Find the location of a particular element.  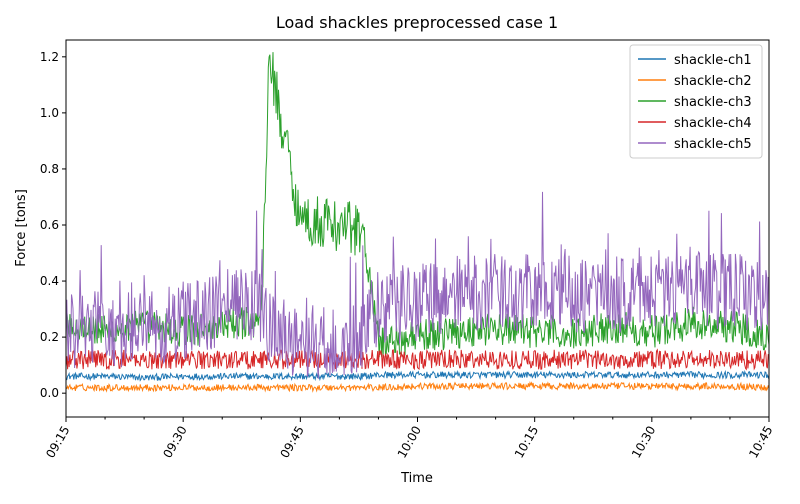

x-tick-label: 10:15 is located at coordinates (526, 442).